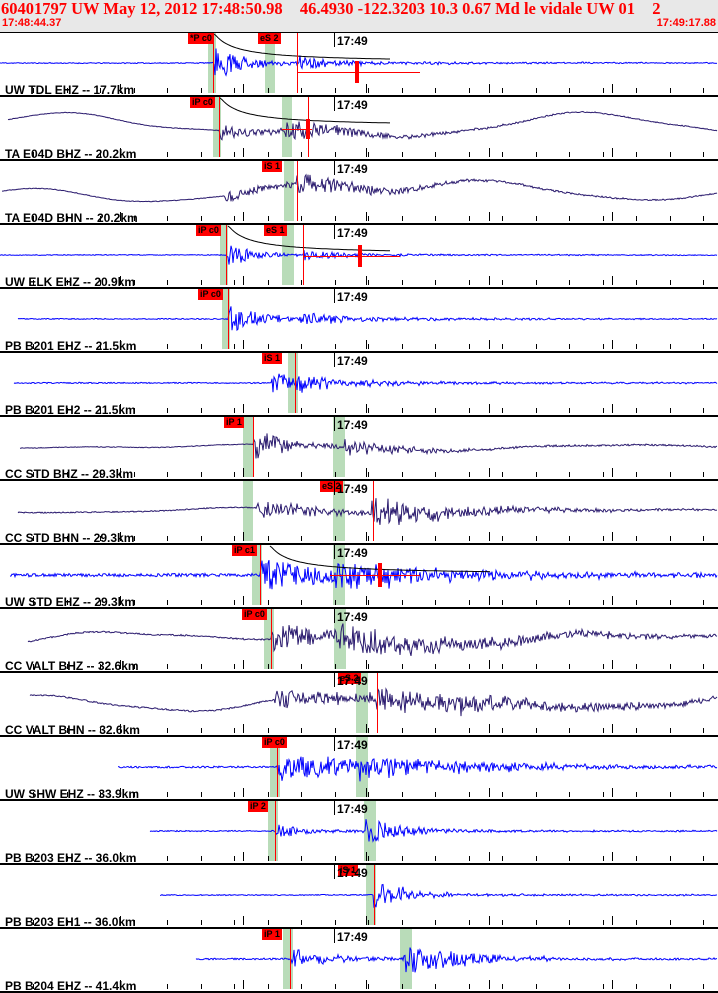 The width and height of the screenshot is (718, 993). Describe the element at coordinates (201, 38) in the screenshot. I see `pick-label: *P c0` at that location.